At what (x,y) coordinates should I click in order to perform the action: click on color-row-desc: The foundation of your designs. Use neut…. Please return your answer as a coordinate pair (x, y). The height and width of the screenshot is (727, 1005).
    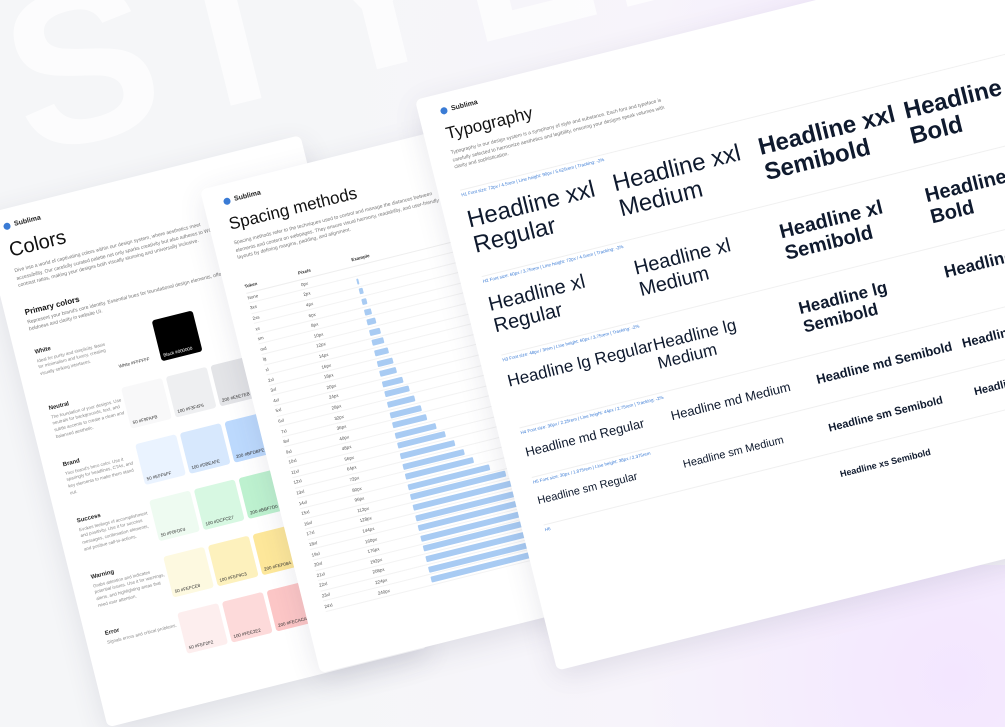
    Looking at the image, I should click on (87, 417).